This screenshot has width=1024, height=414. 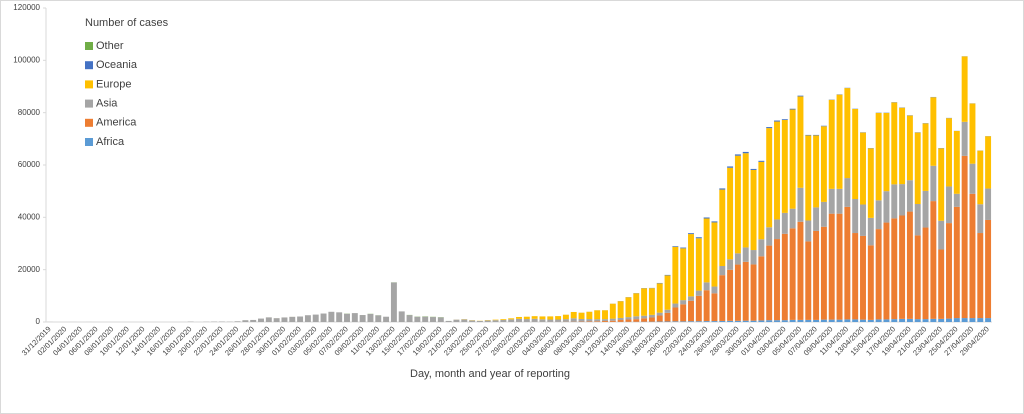 I want to click on legend-label: America, so click(x=116, y=123).